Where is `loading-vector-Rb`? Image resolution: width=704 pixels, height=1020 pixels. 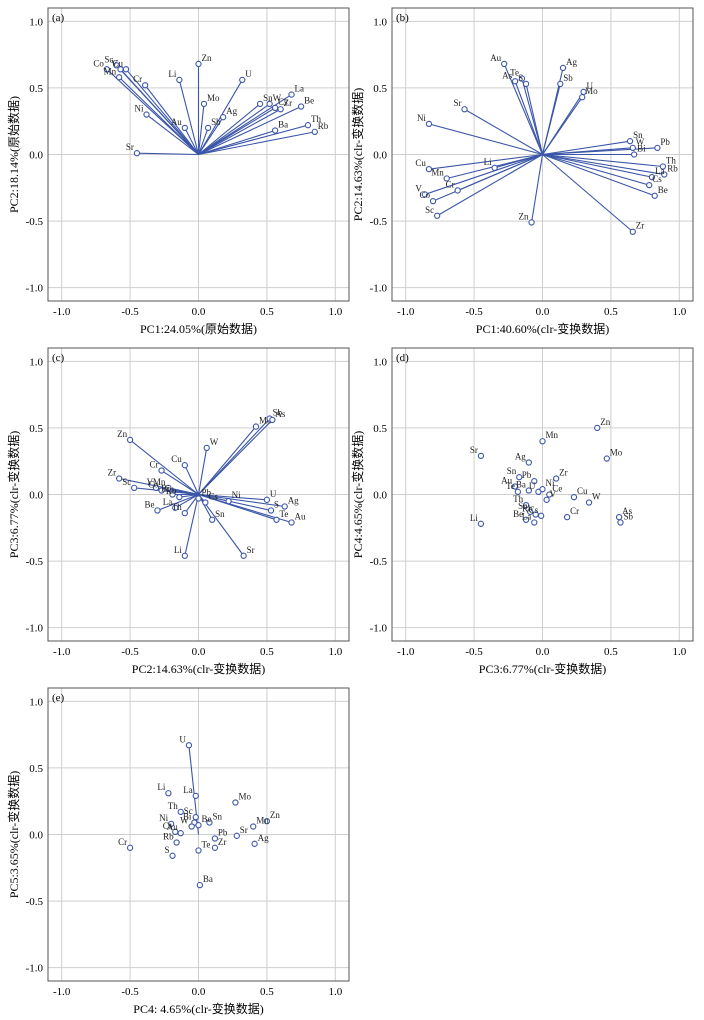
loading-vector-Rb is located at coordinates (189, 495).